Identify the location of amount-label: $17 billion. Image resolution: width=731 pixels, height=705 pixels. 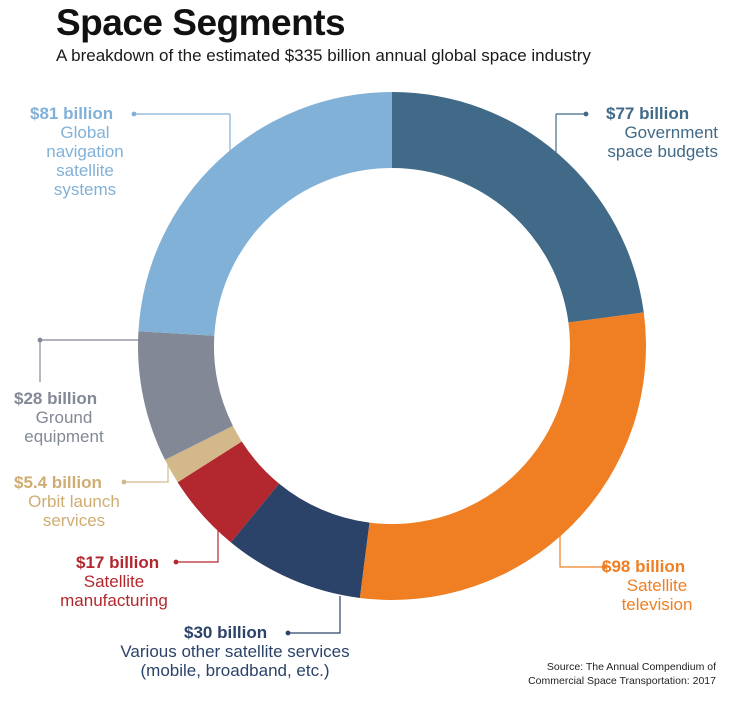
(118, 562).